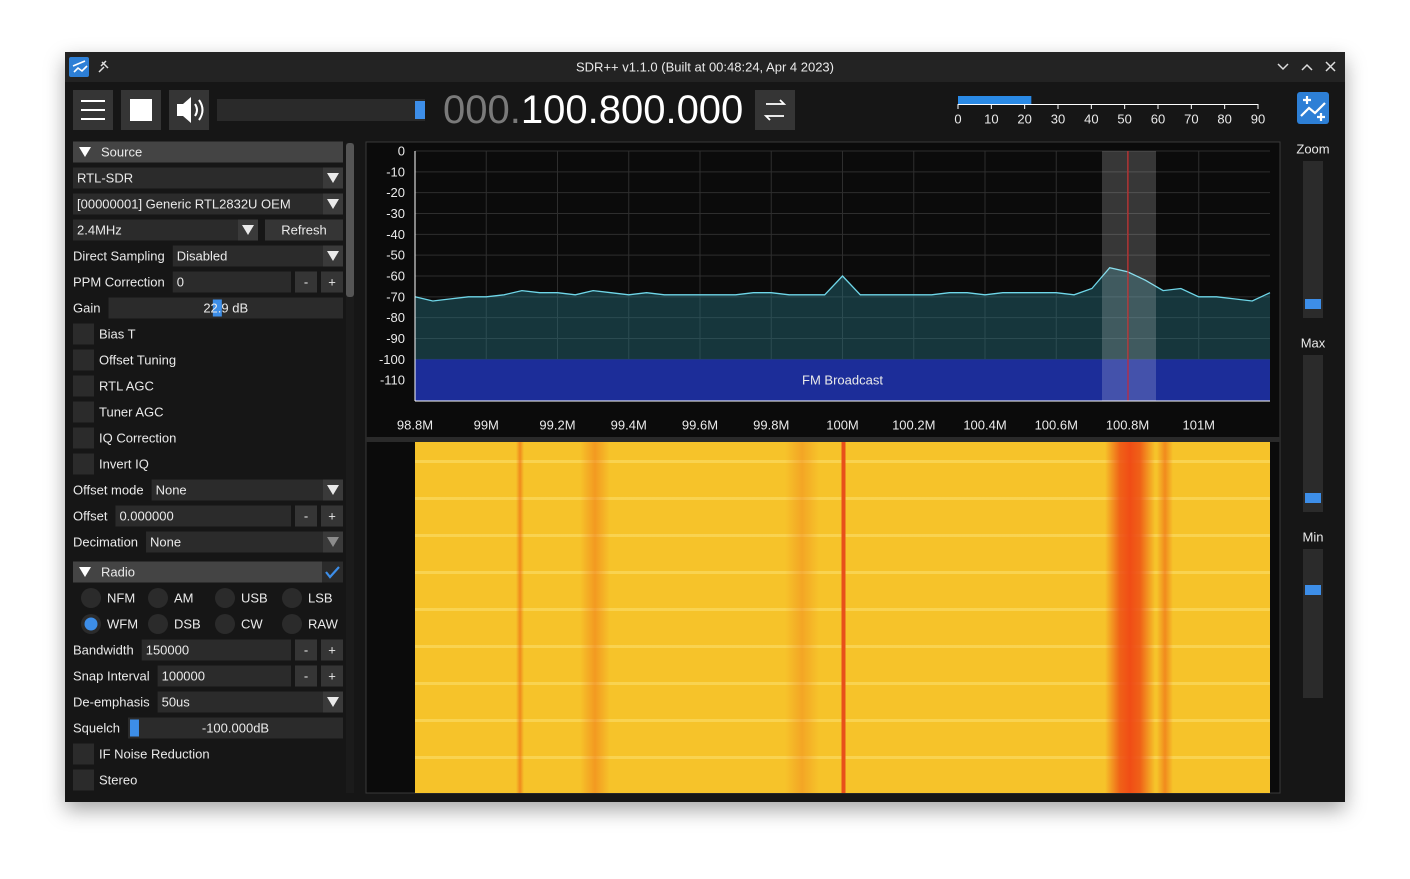 The width and height of the screenshot is (1410, 879). What do you see at coordinates (700, 425) in the screenshot?
I see `x-tick-label: 99.6M` at bounding box center [700, 425].